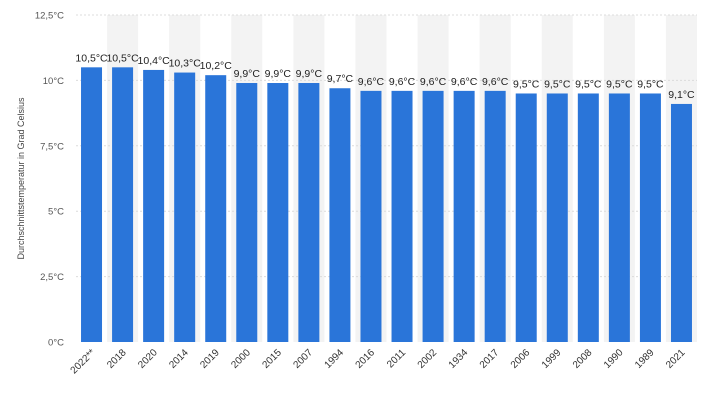  Describe the element at coordinates (614, 359) in the screenshot. I see `x-tick-label: 1990` at that location.